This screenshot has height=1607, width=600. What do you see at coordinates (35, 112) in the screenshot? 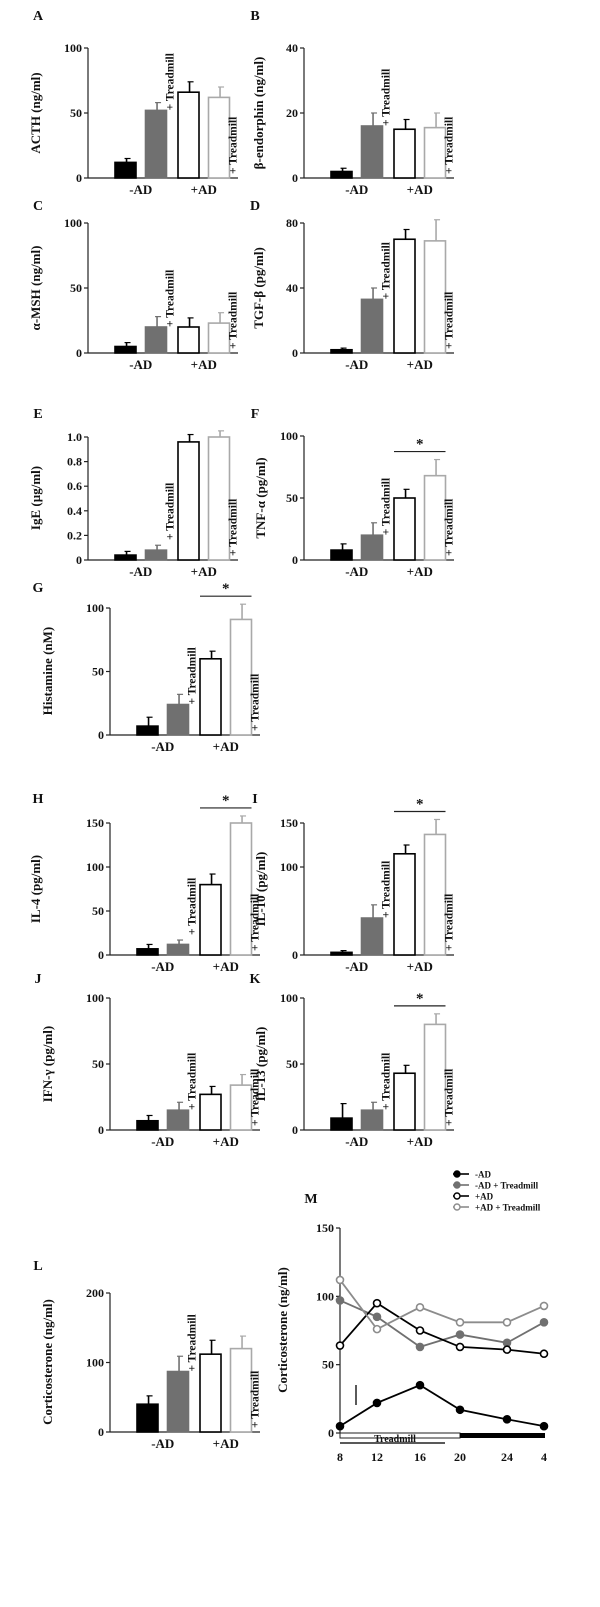
I see `y-axis-label: ACTH (ng/ml)` at bounding box center [35, 112].